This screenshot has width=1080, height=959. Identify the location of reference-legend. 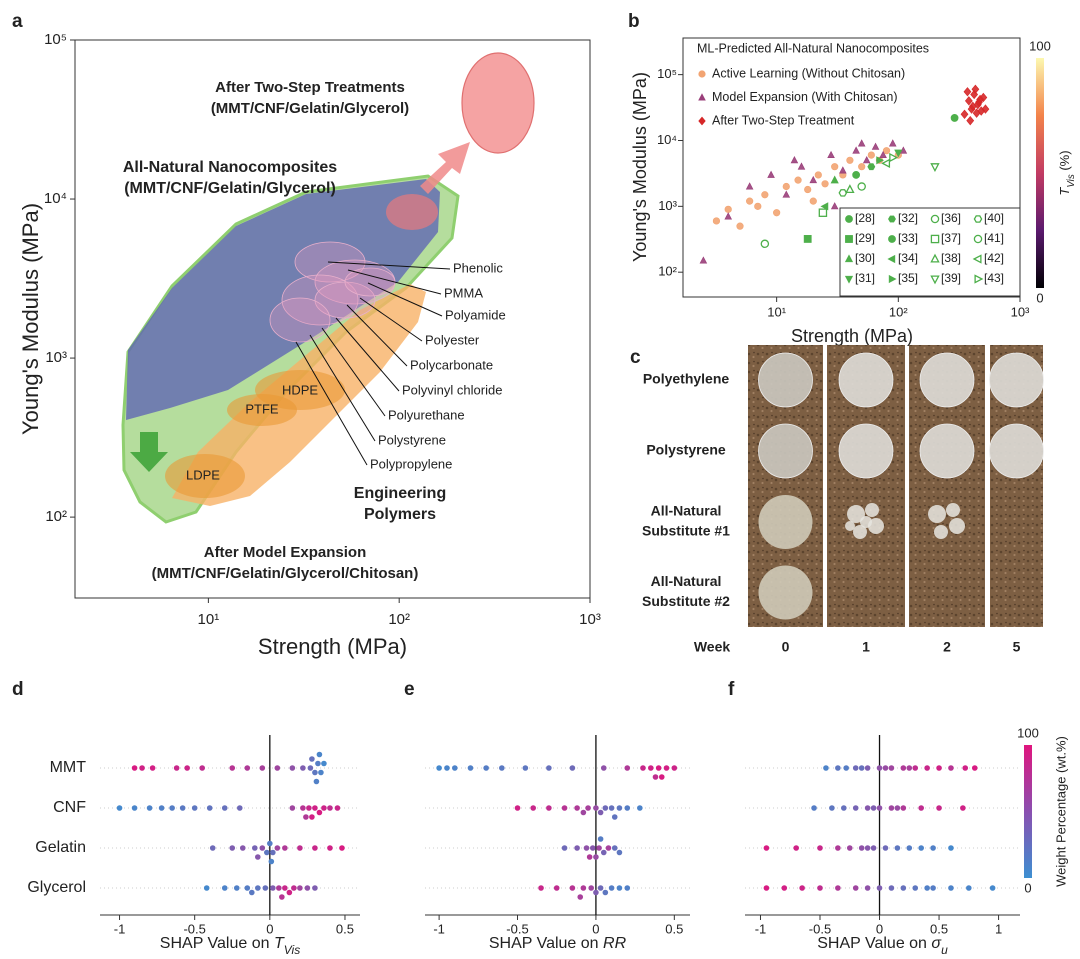
(930, 252).